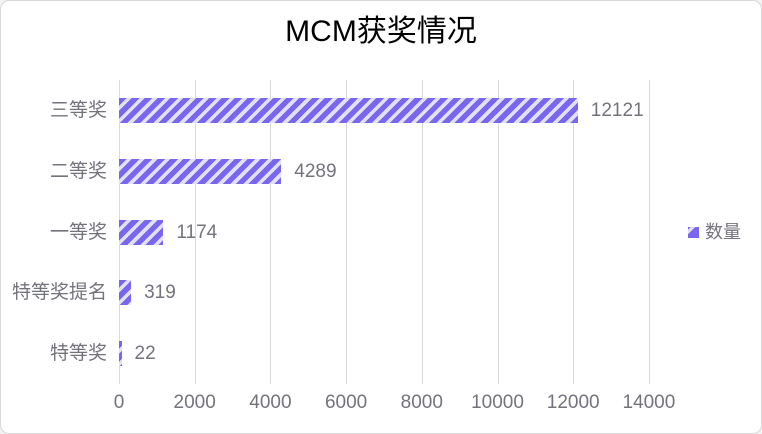  Describe the element at coordinates (693, 232) in the screenshot. I see `legend-swatch-icon` at that location.